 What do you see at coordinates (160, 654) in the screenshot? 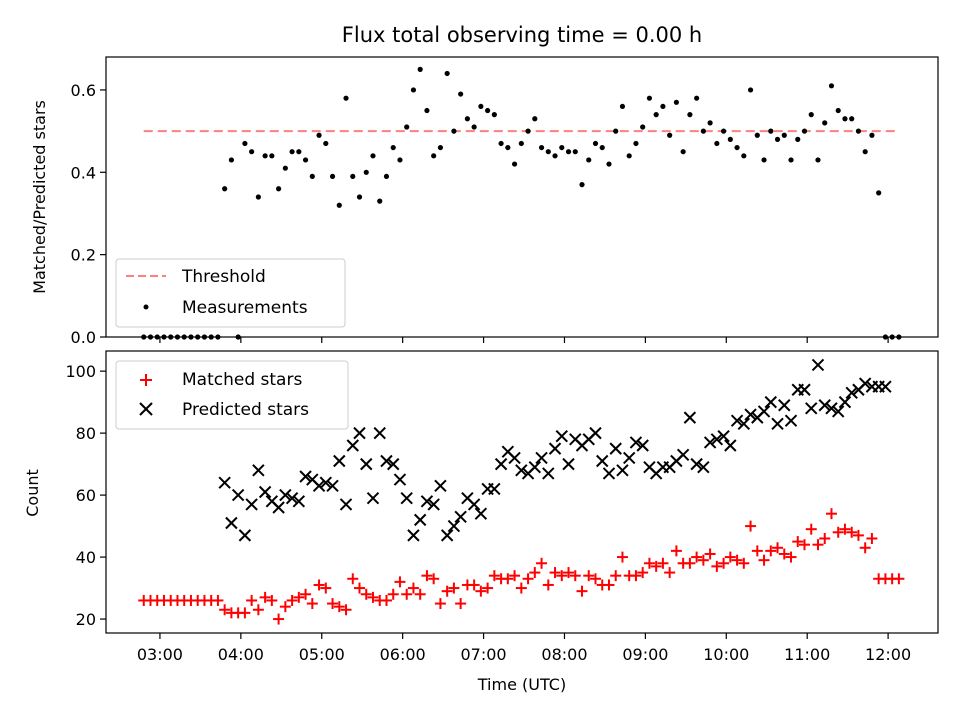
I see `x-tick-label: 03:00` at bounding box center [160, 654].